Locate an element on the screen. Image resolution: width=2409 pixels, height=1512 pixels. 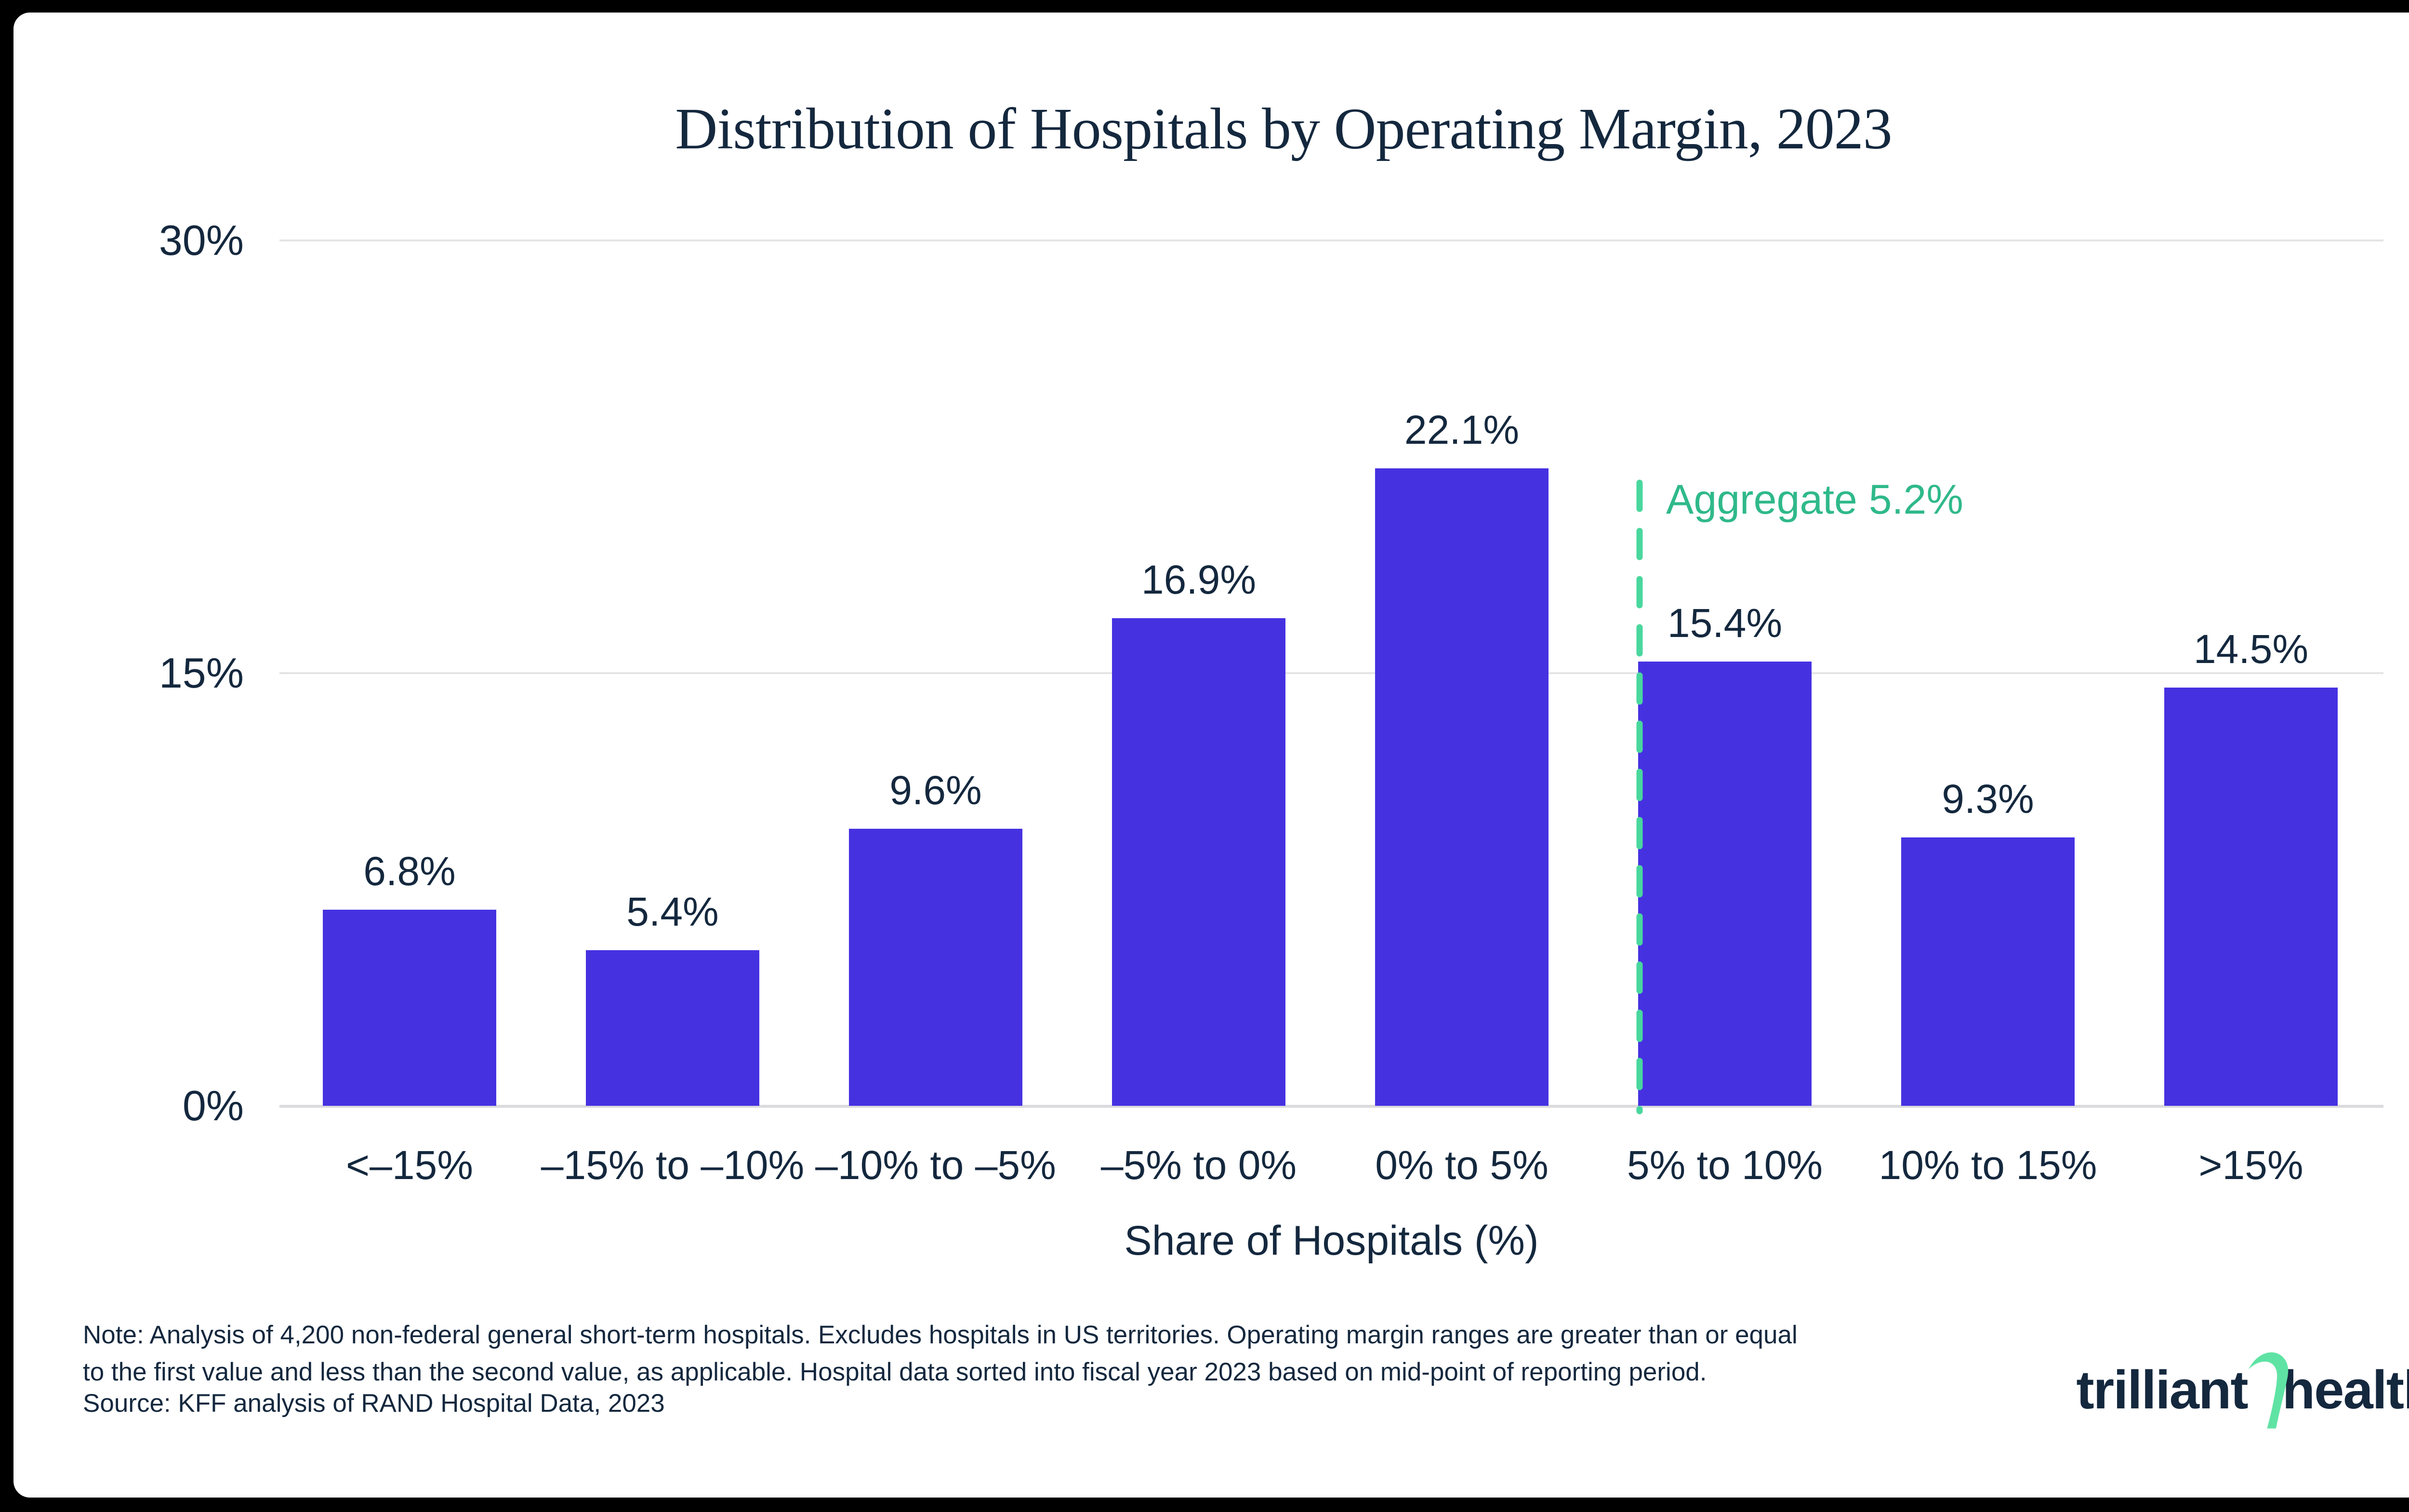
x-axis-tick-label: <–15% is located at coordinates (409, 1165).